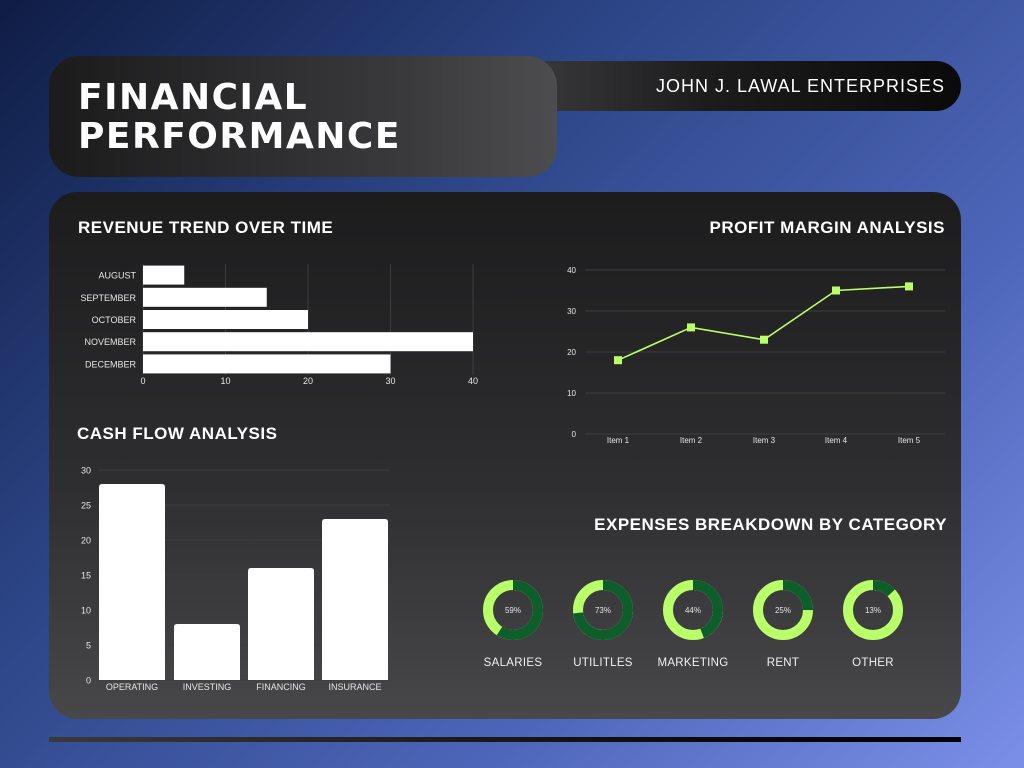 This screenshot has width=1024, height=768. Describe the element at coordinates (783, 663) in the screenshot. I see `donut-category-label: RENT` at that location.